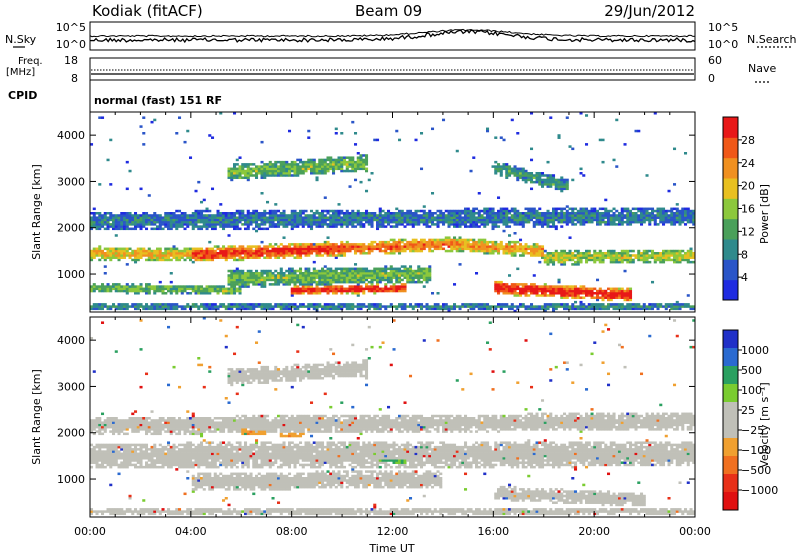 The image size is (800, 554). Describe the element at coordinates (711, 78) in the screenshot. I see `nave-tick-bottom: 0` at that location.